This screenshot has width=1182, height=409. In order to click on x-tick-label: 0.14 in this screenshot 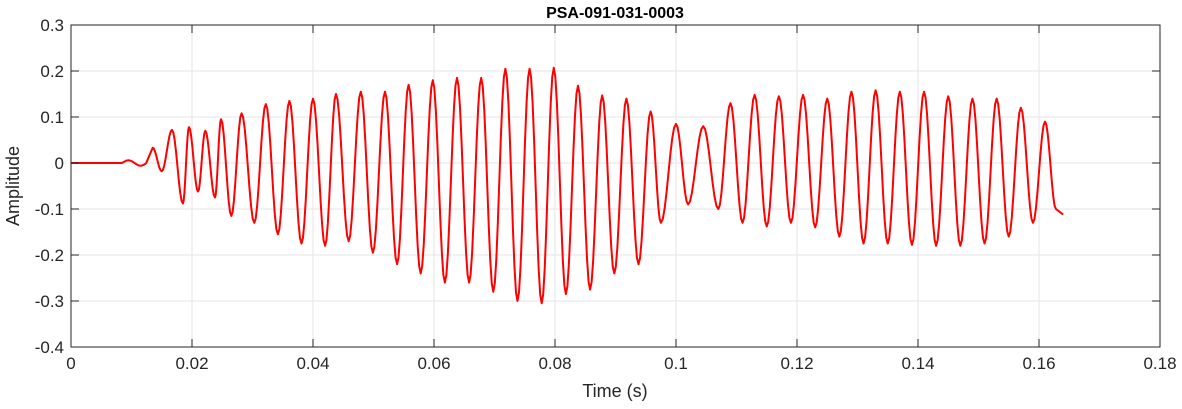, I will do `click(917, 363)`.